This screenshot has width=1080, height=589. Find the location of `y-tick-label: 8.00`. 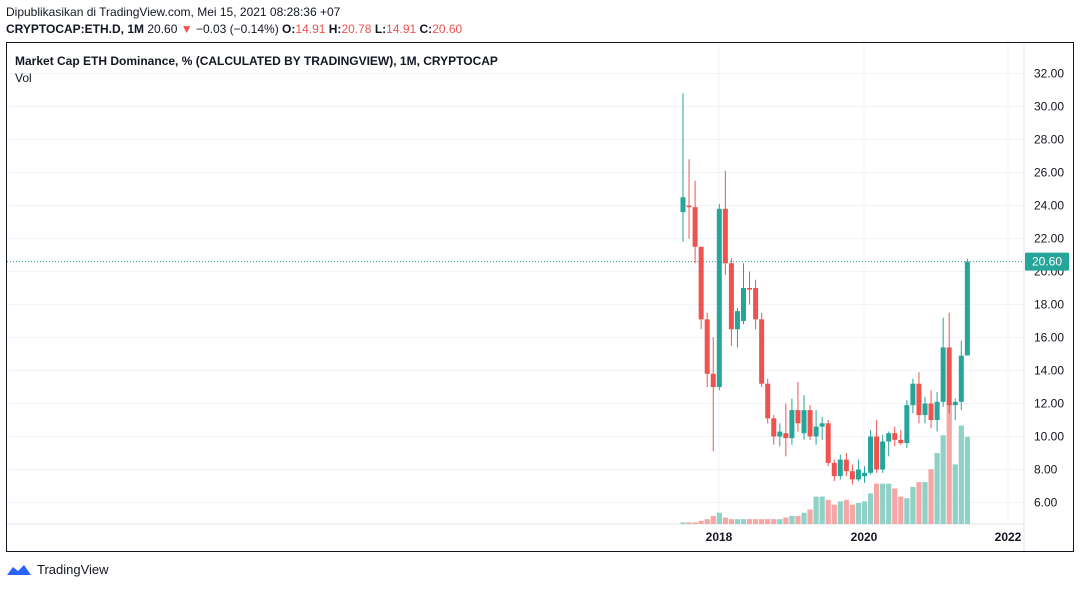

y-tick-label: 8.00 is located at coordinates (1046, 470).